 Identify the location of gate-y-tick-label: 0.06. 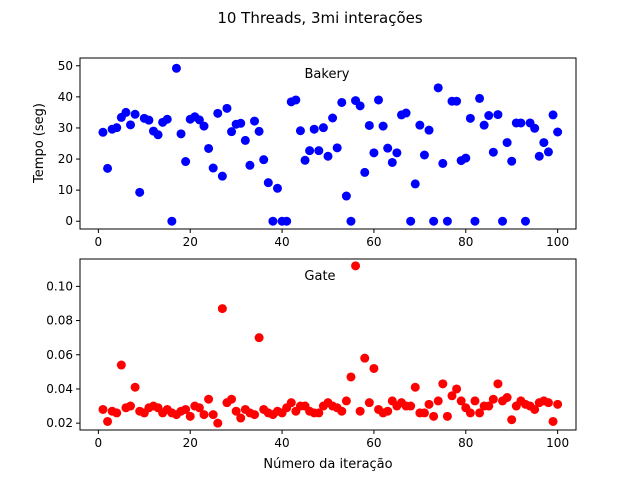
(59, 355).